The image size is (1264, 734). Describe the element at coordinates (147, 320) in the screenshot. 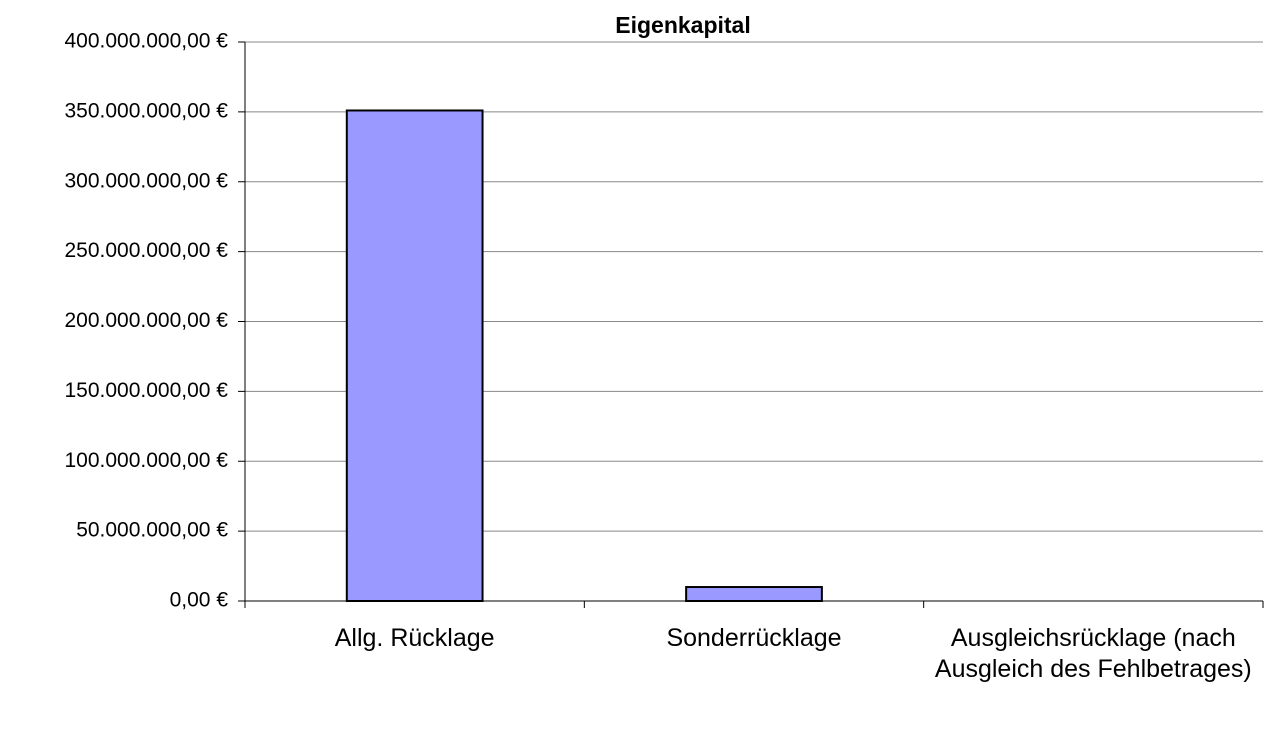

I see `y-tick-label: 200.000.000,00 €` at that location.